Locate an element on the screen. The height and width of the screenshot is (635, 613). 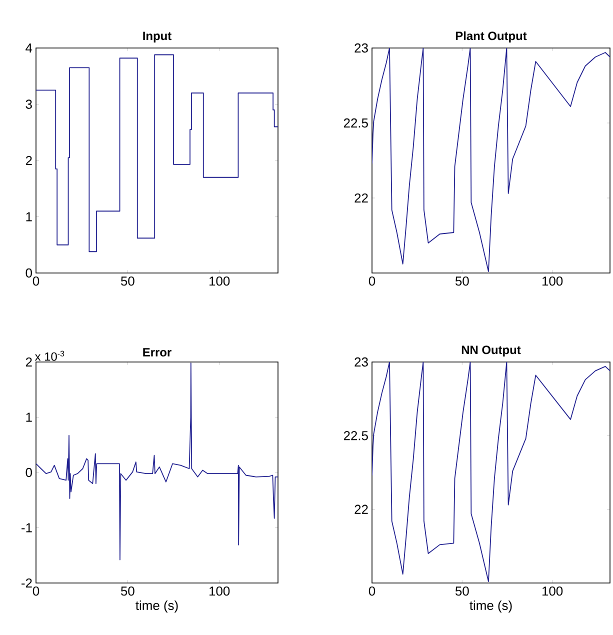
chart-title: Error is located at coordinates (157, 352).